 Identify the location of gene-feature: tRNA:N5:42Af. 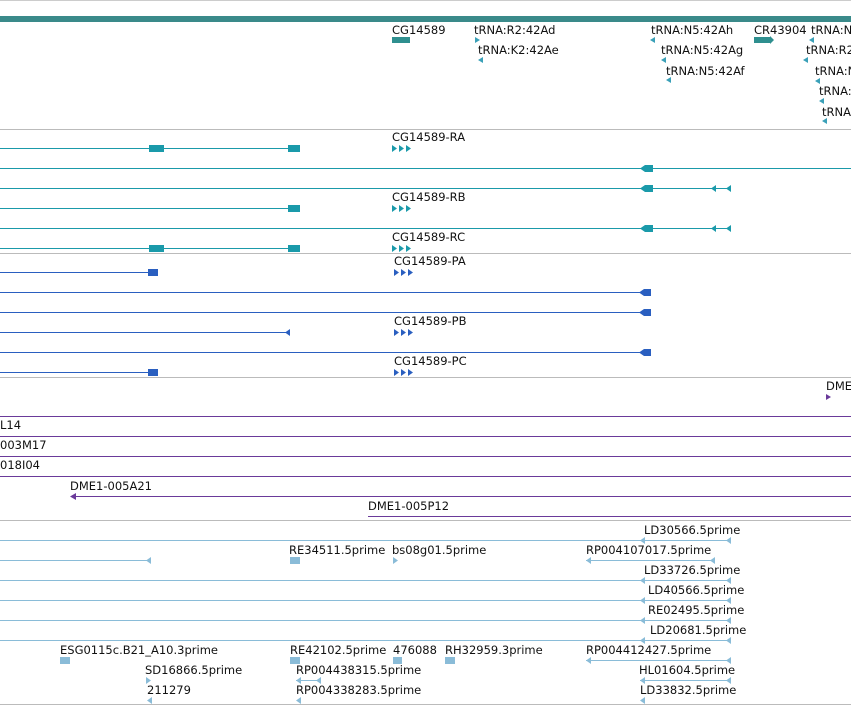
(706, 73).